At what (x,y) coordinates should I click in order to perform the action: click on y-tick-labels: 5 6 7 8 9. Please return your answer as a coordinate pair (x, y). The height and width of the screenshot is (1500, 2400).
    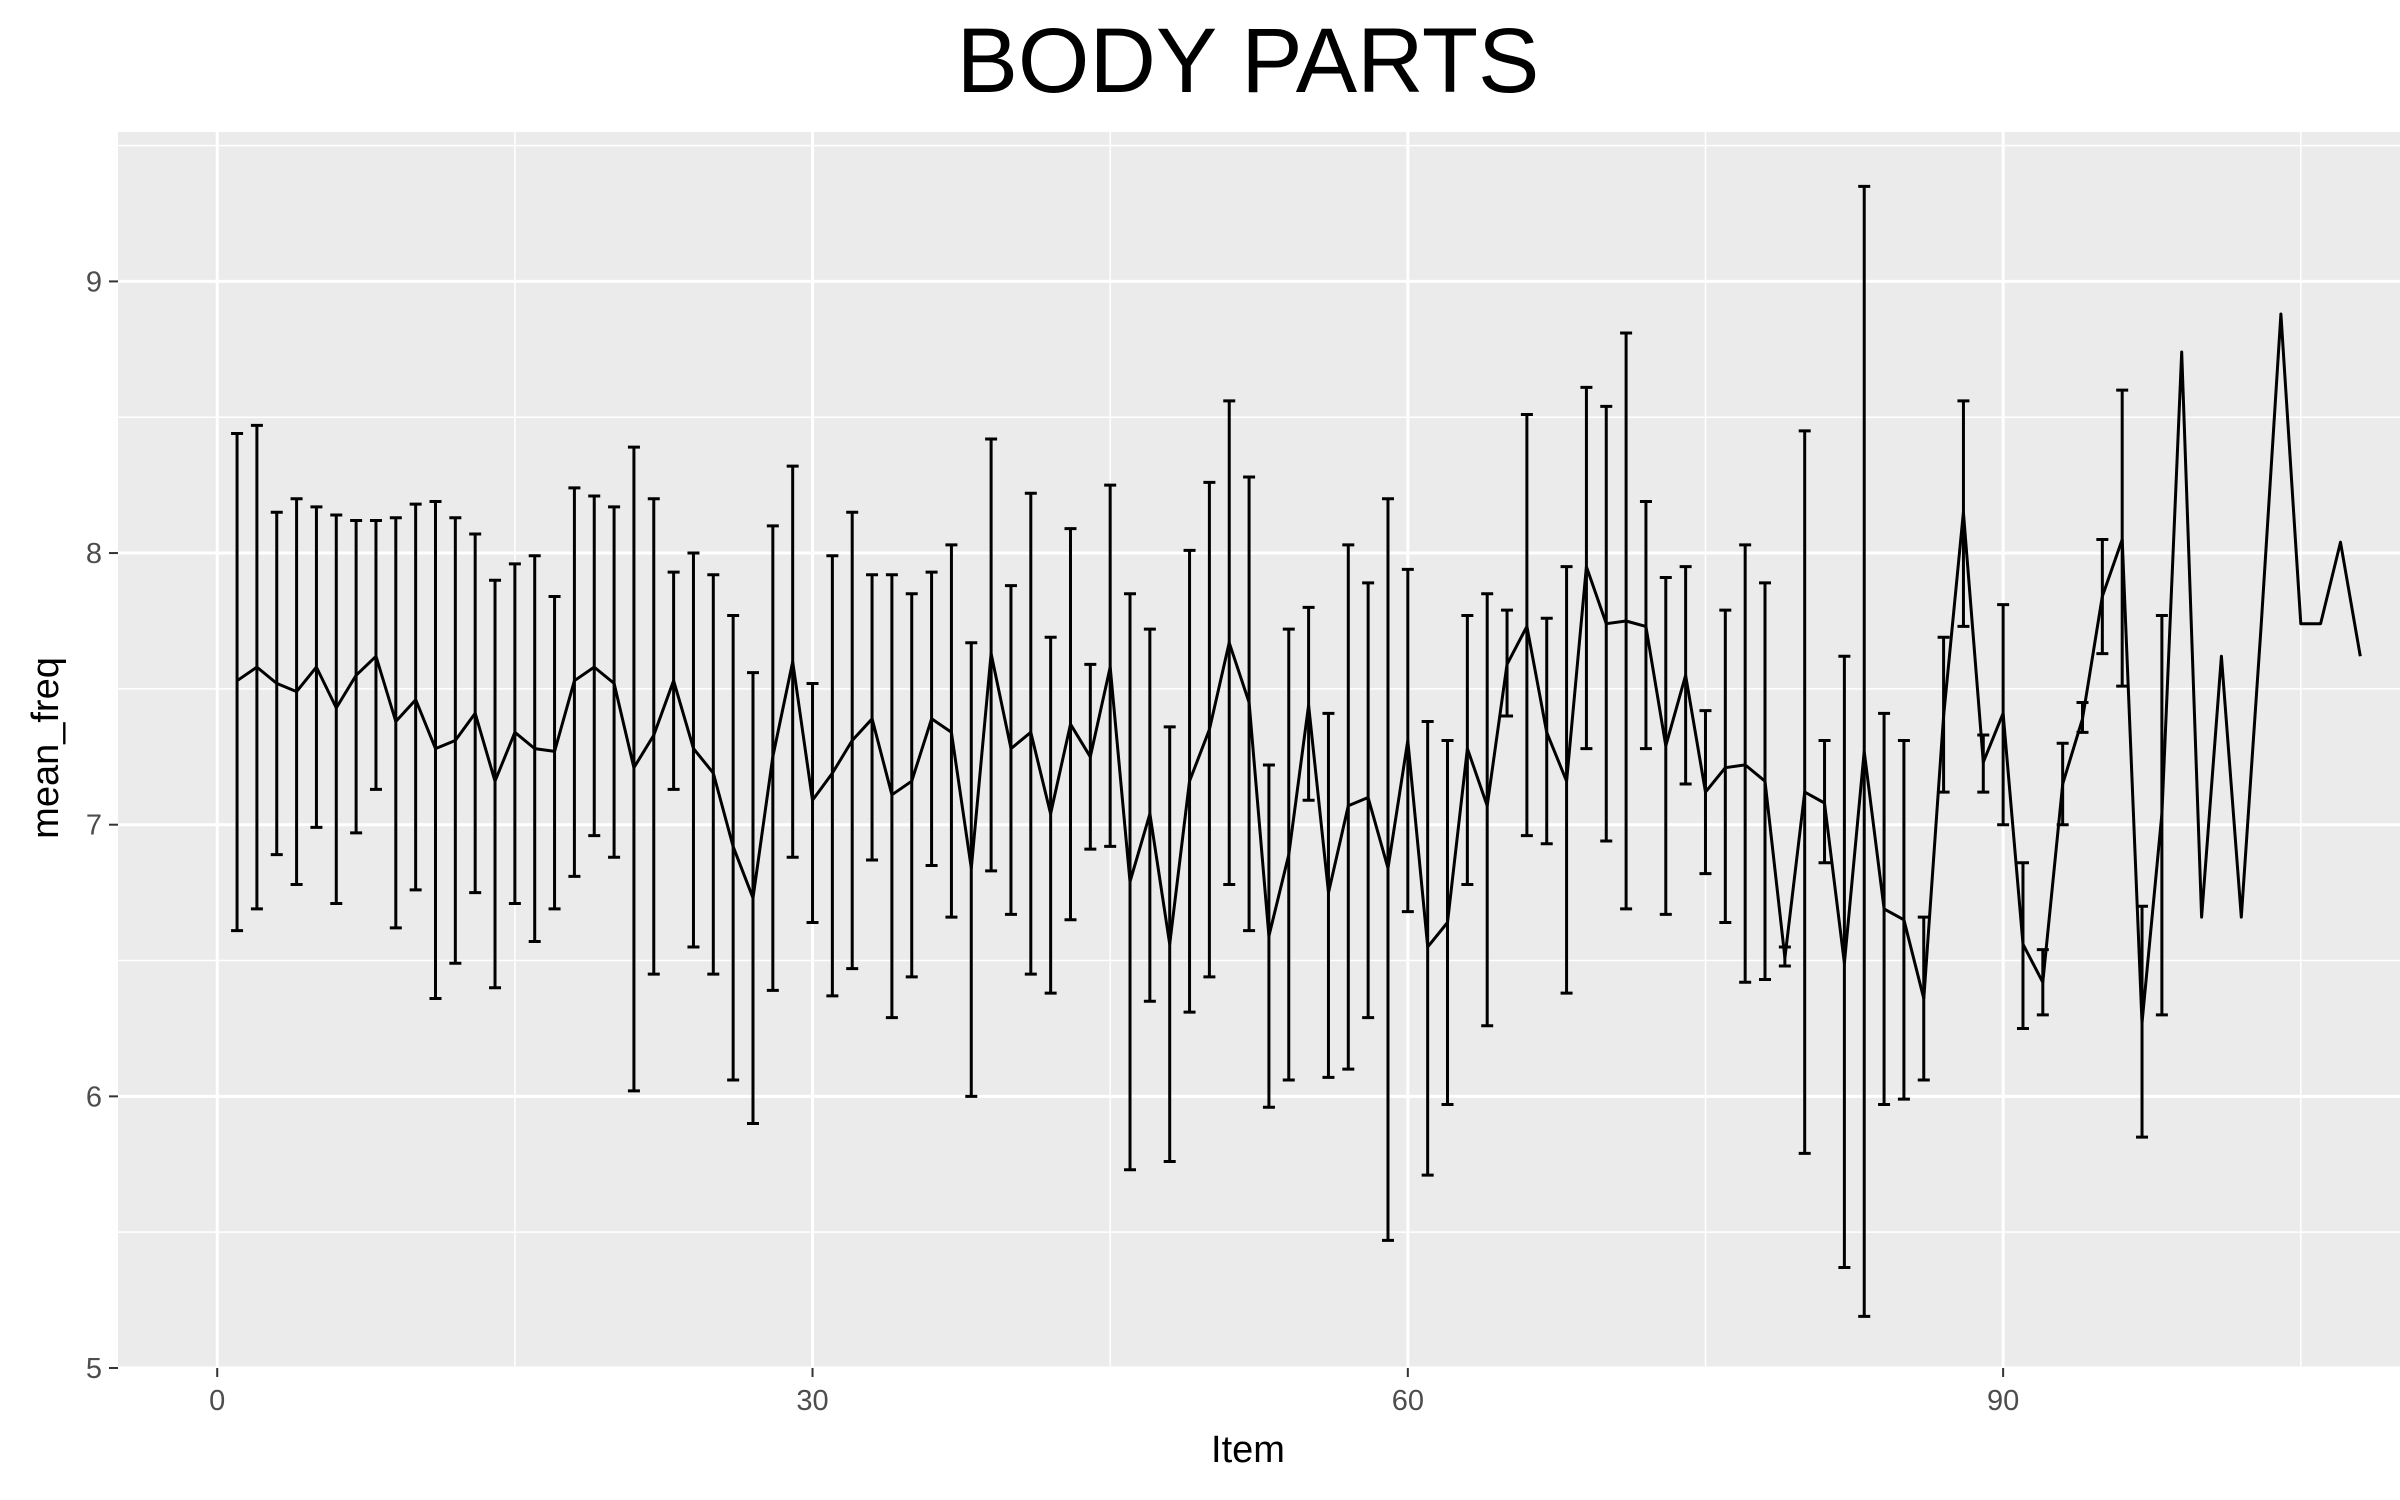
    Looking at the image, I should click on (94, 825).